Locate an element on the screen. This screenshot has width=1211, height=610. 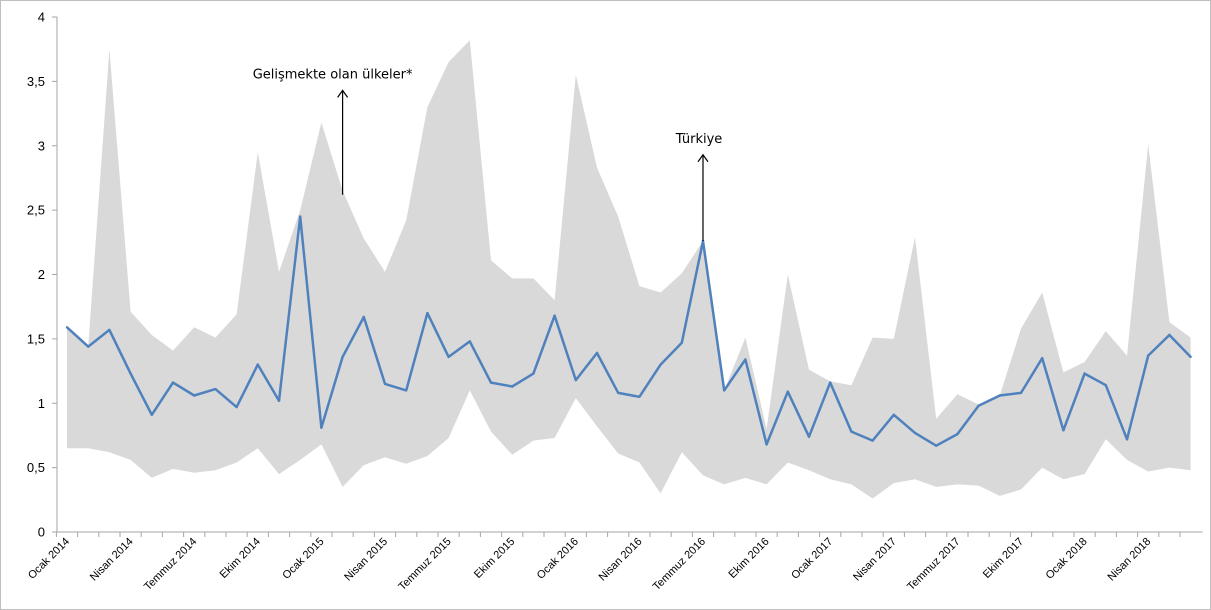
y-tick-label: 1,5 is located at coordinates (36, 338).